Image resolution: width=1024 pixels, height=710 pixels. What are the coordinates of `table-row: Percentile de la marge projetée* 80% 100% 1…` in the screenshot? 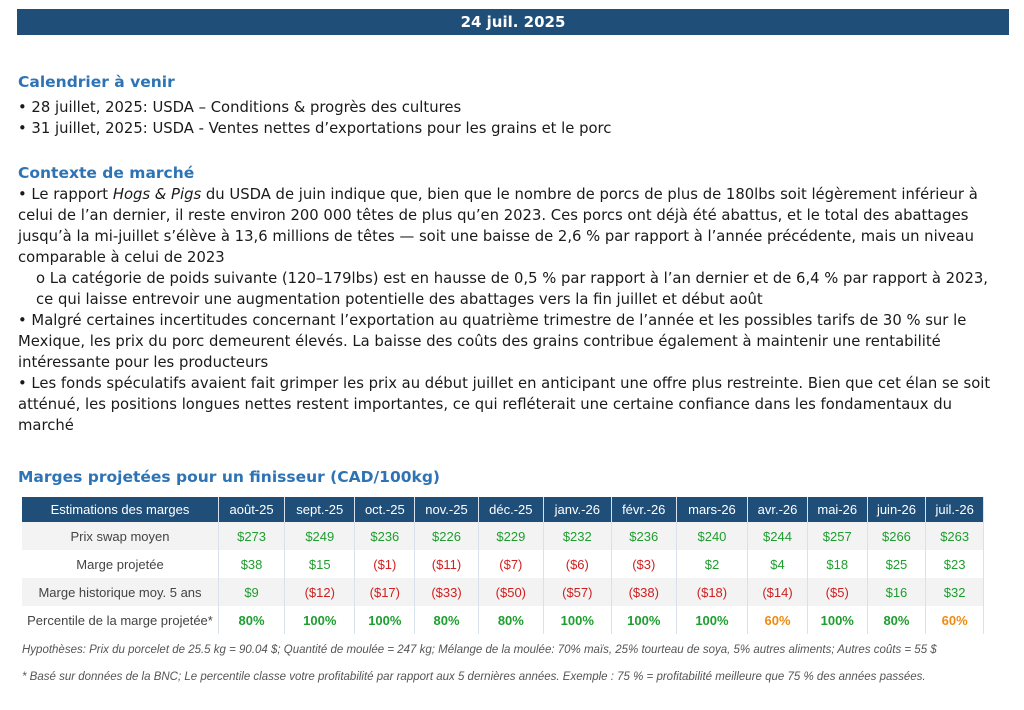 It's located at (503, 620).